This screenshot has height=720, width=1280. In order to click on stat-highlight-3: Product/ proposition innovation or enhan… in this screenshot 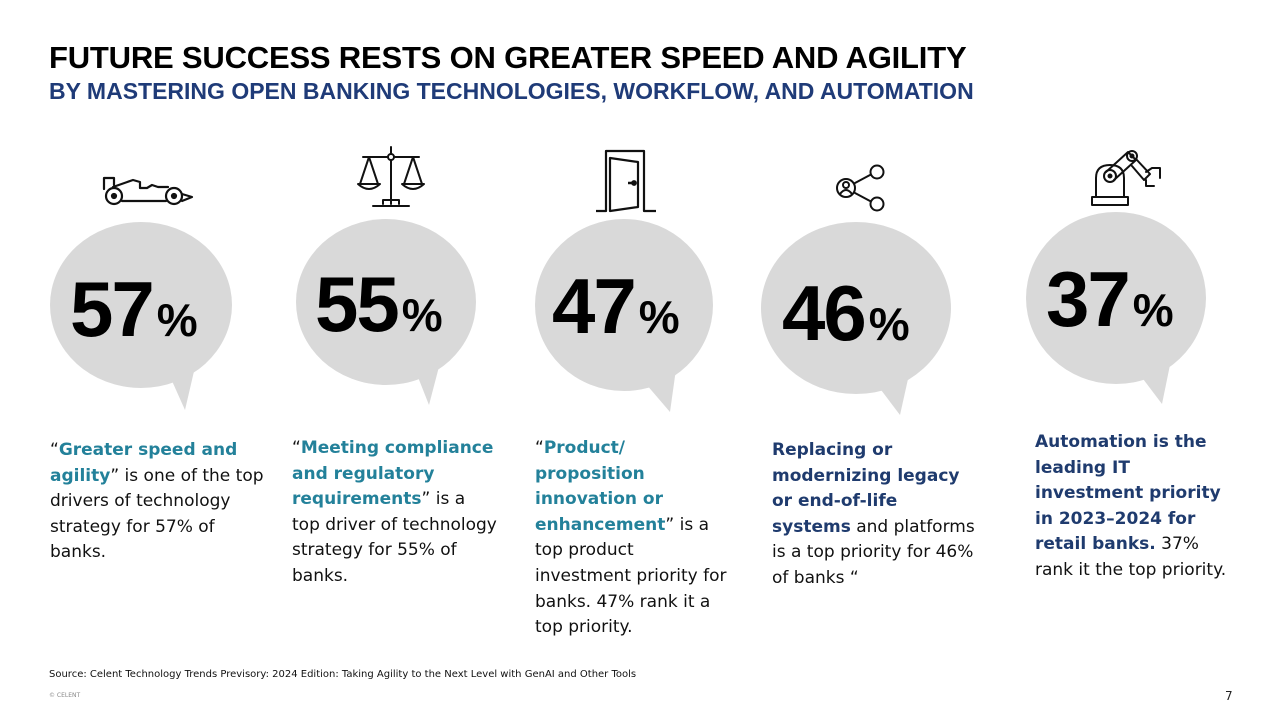, I will do `click(600, 486)`.